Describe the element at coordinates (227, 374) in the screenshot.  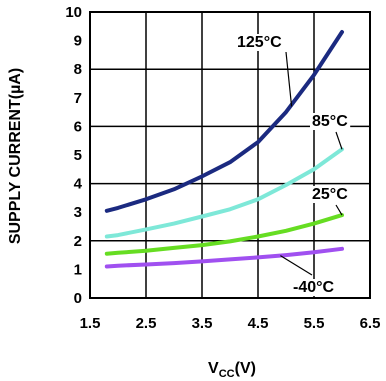
I see `x-axis-label-sub: CC` at that location.